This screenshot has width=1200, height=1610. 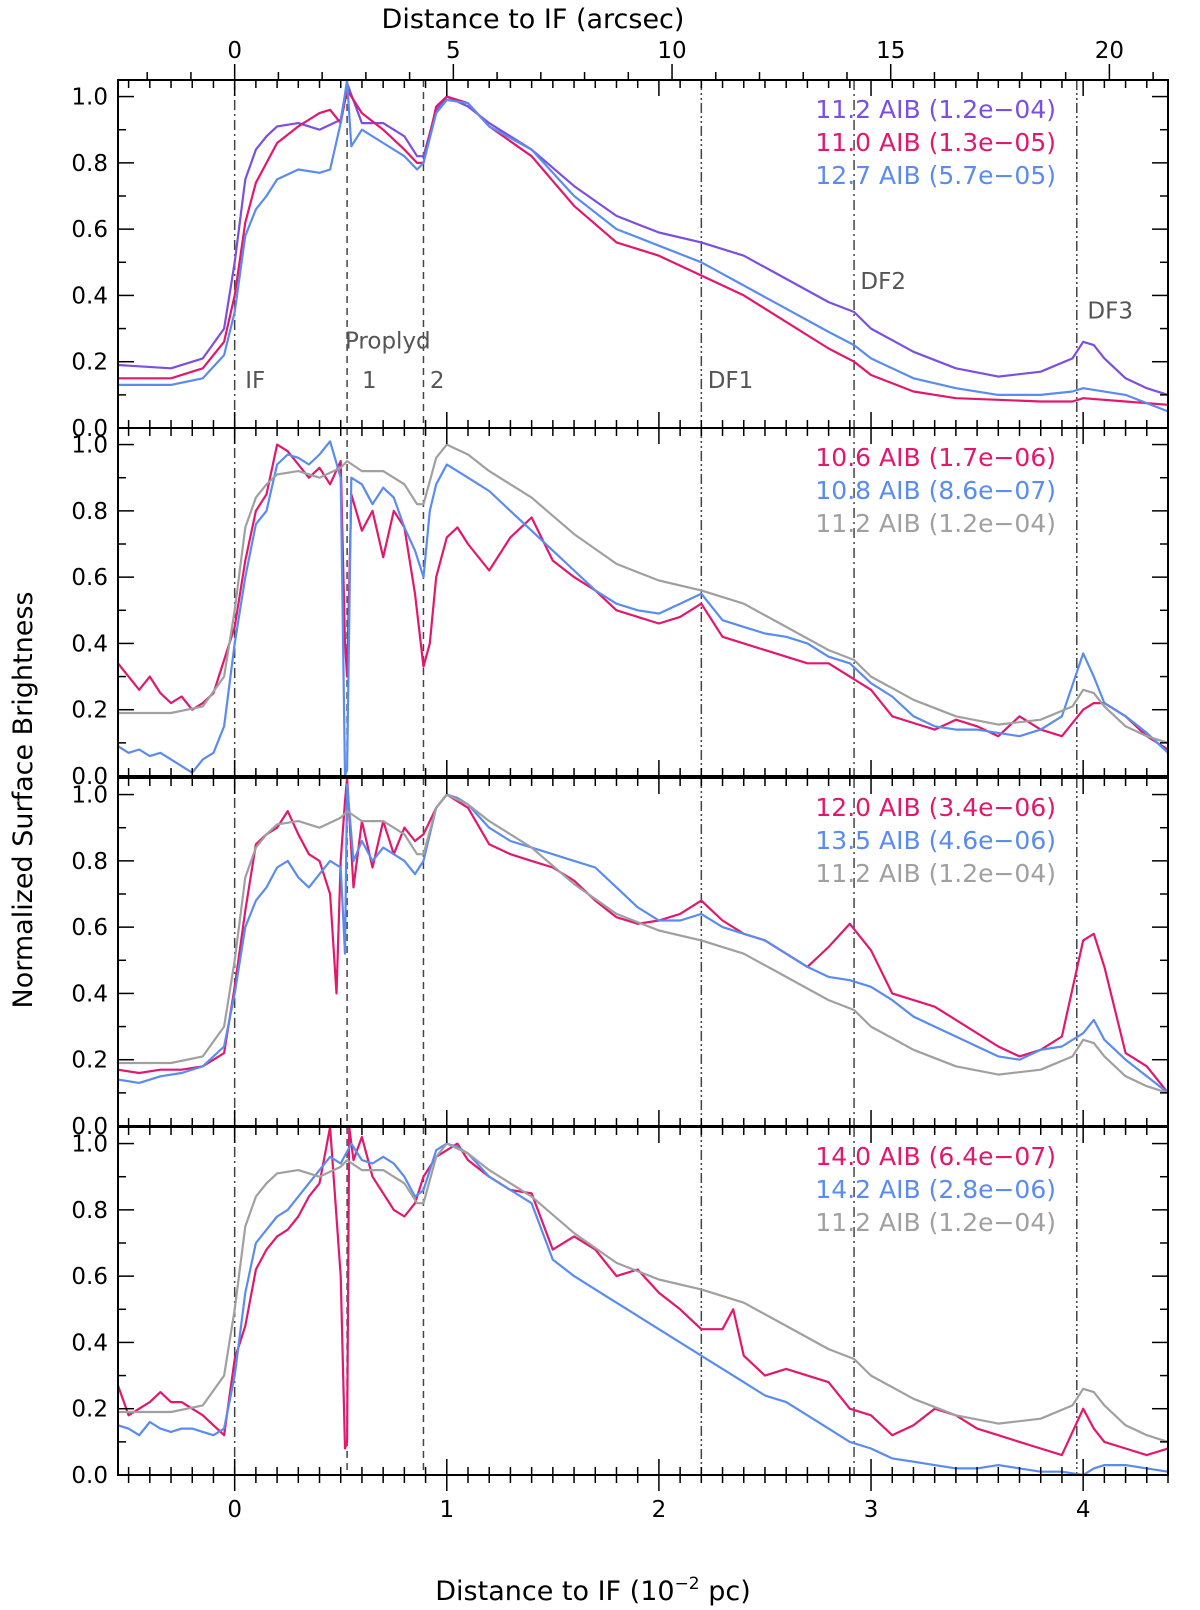 I want to click on top-x-axis-title: Distance to IF (arcsec), so click(x=533, y=19).